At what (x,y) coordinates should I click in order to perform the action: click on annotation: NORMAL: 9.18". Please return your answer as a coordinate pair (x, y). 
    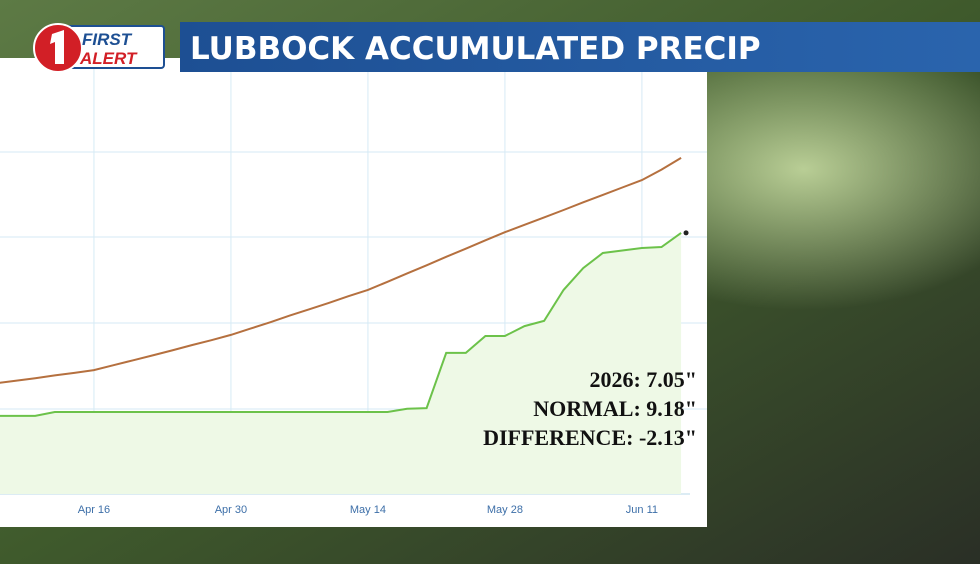
    Looking at the image, I should click on (615, 408).